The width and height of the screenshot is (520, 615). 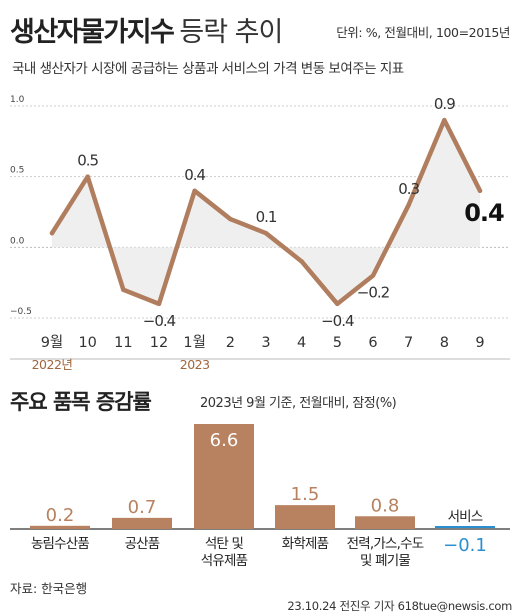 What do you see at coordinates (60, 515) in the screenshot?
I see `bar-value-label: 0.2` at bounding box center [60, 515].